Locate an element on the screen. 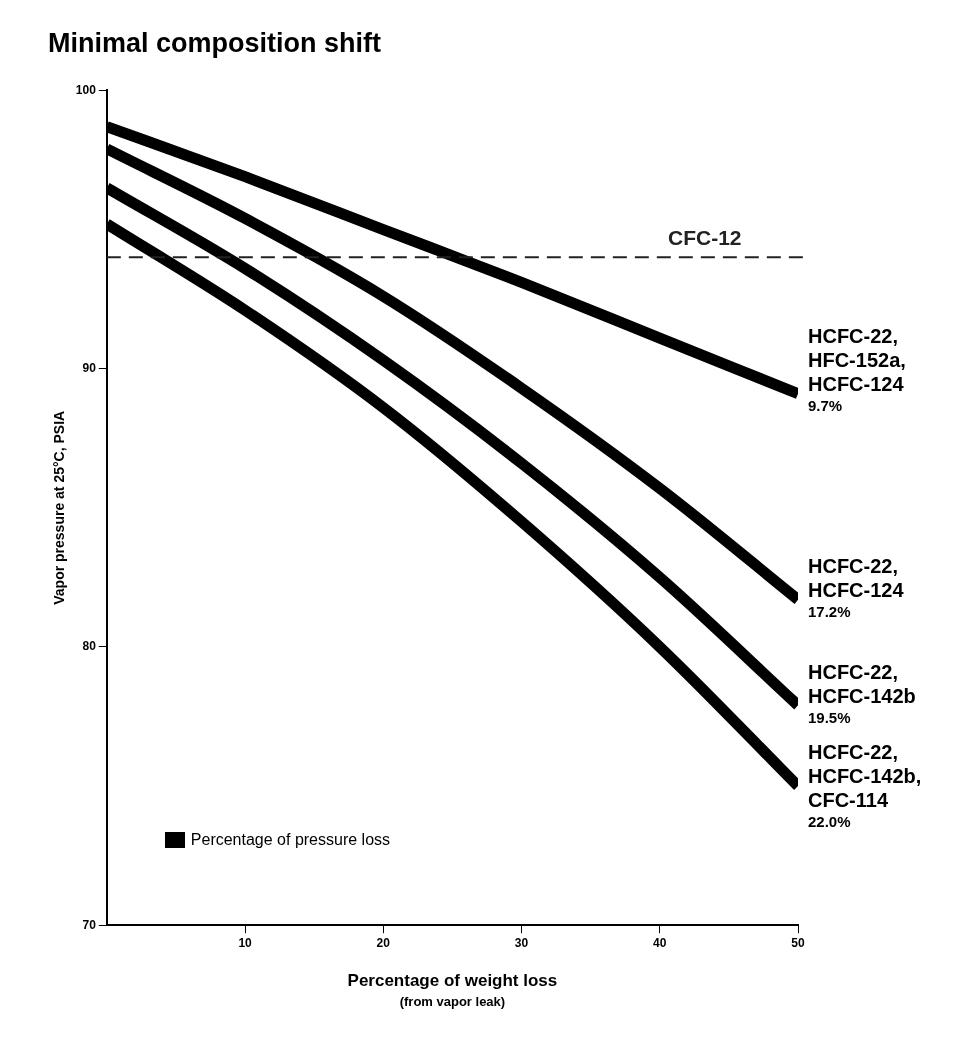 Image resolution: width=966 pixels, height=1050 pixels. text: 17.2% is located at coordinates (829, 612).